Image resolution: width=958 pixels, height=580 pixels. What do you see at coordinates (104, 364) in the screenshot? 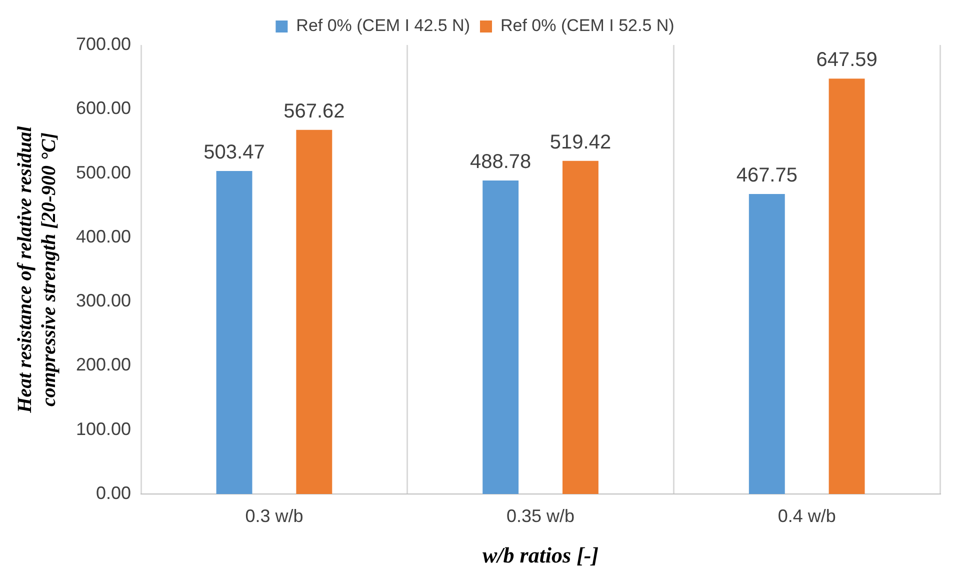
I see `y-tick-label: 200.00` at bounding box center [104, 364].